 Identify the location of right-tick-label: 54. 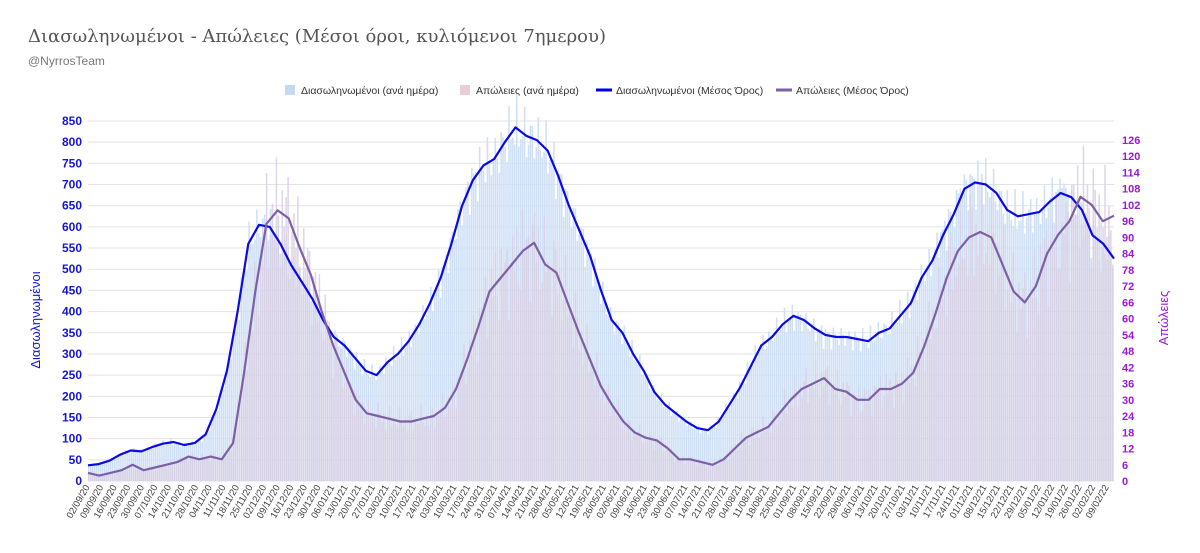
(1128, 336).